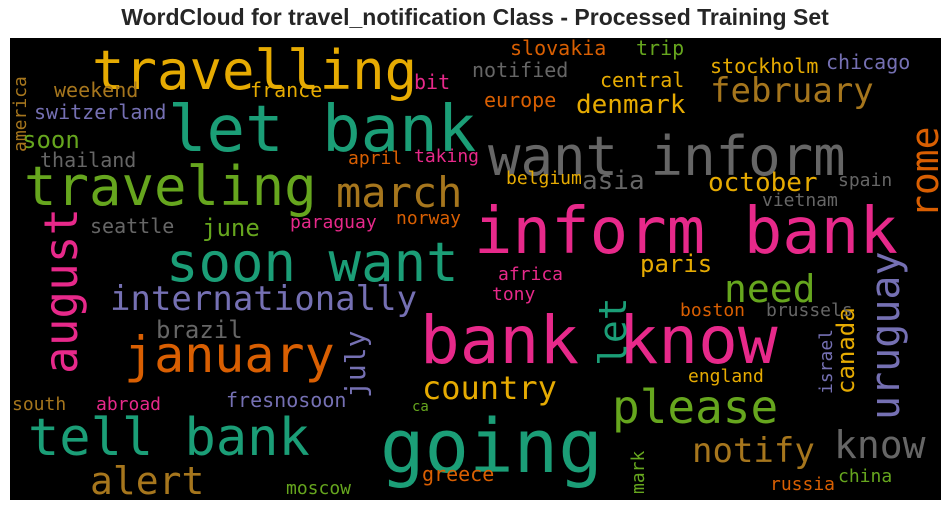 Image resolution: width=950 pixels, height=511 pixels. Describe the element at coordinates (199, 330) in the screenshot. I see `word-brazil: brazil` at that location.